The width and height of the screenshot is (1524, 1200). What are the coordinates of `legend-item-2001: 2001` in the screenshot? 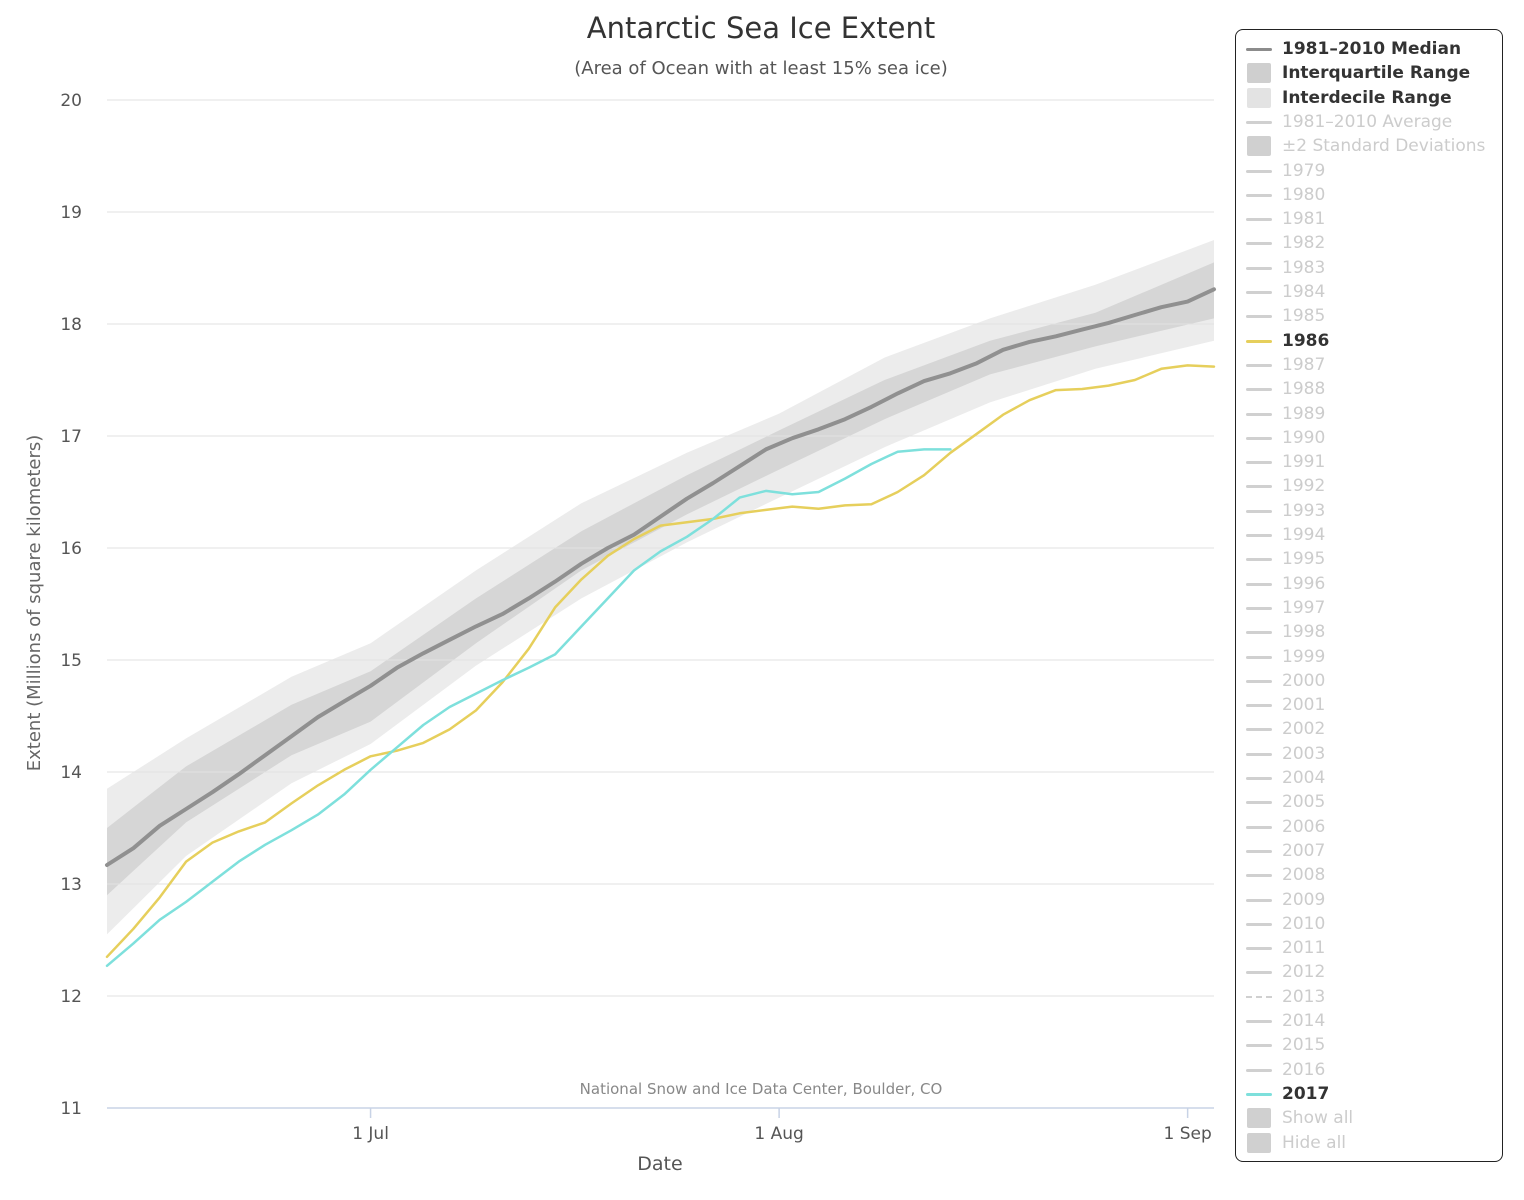 It's located at (1285, 705).